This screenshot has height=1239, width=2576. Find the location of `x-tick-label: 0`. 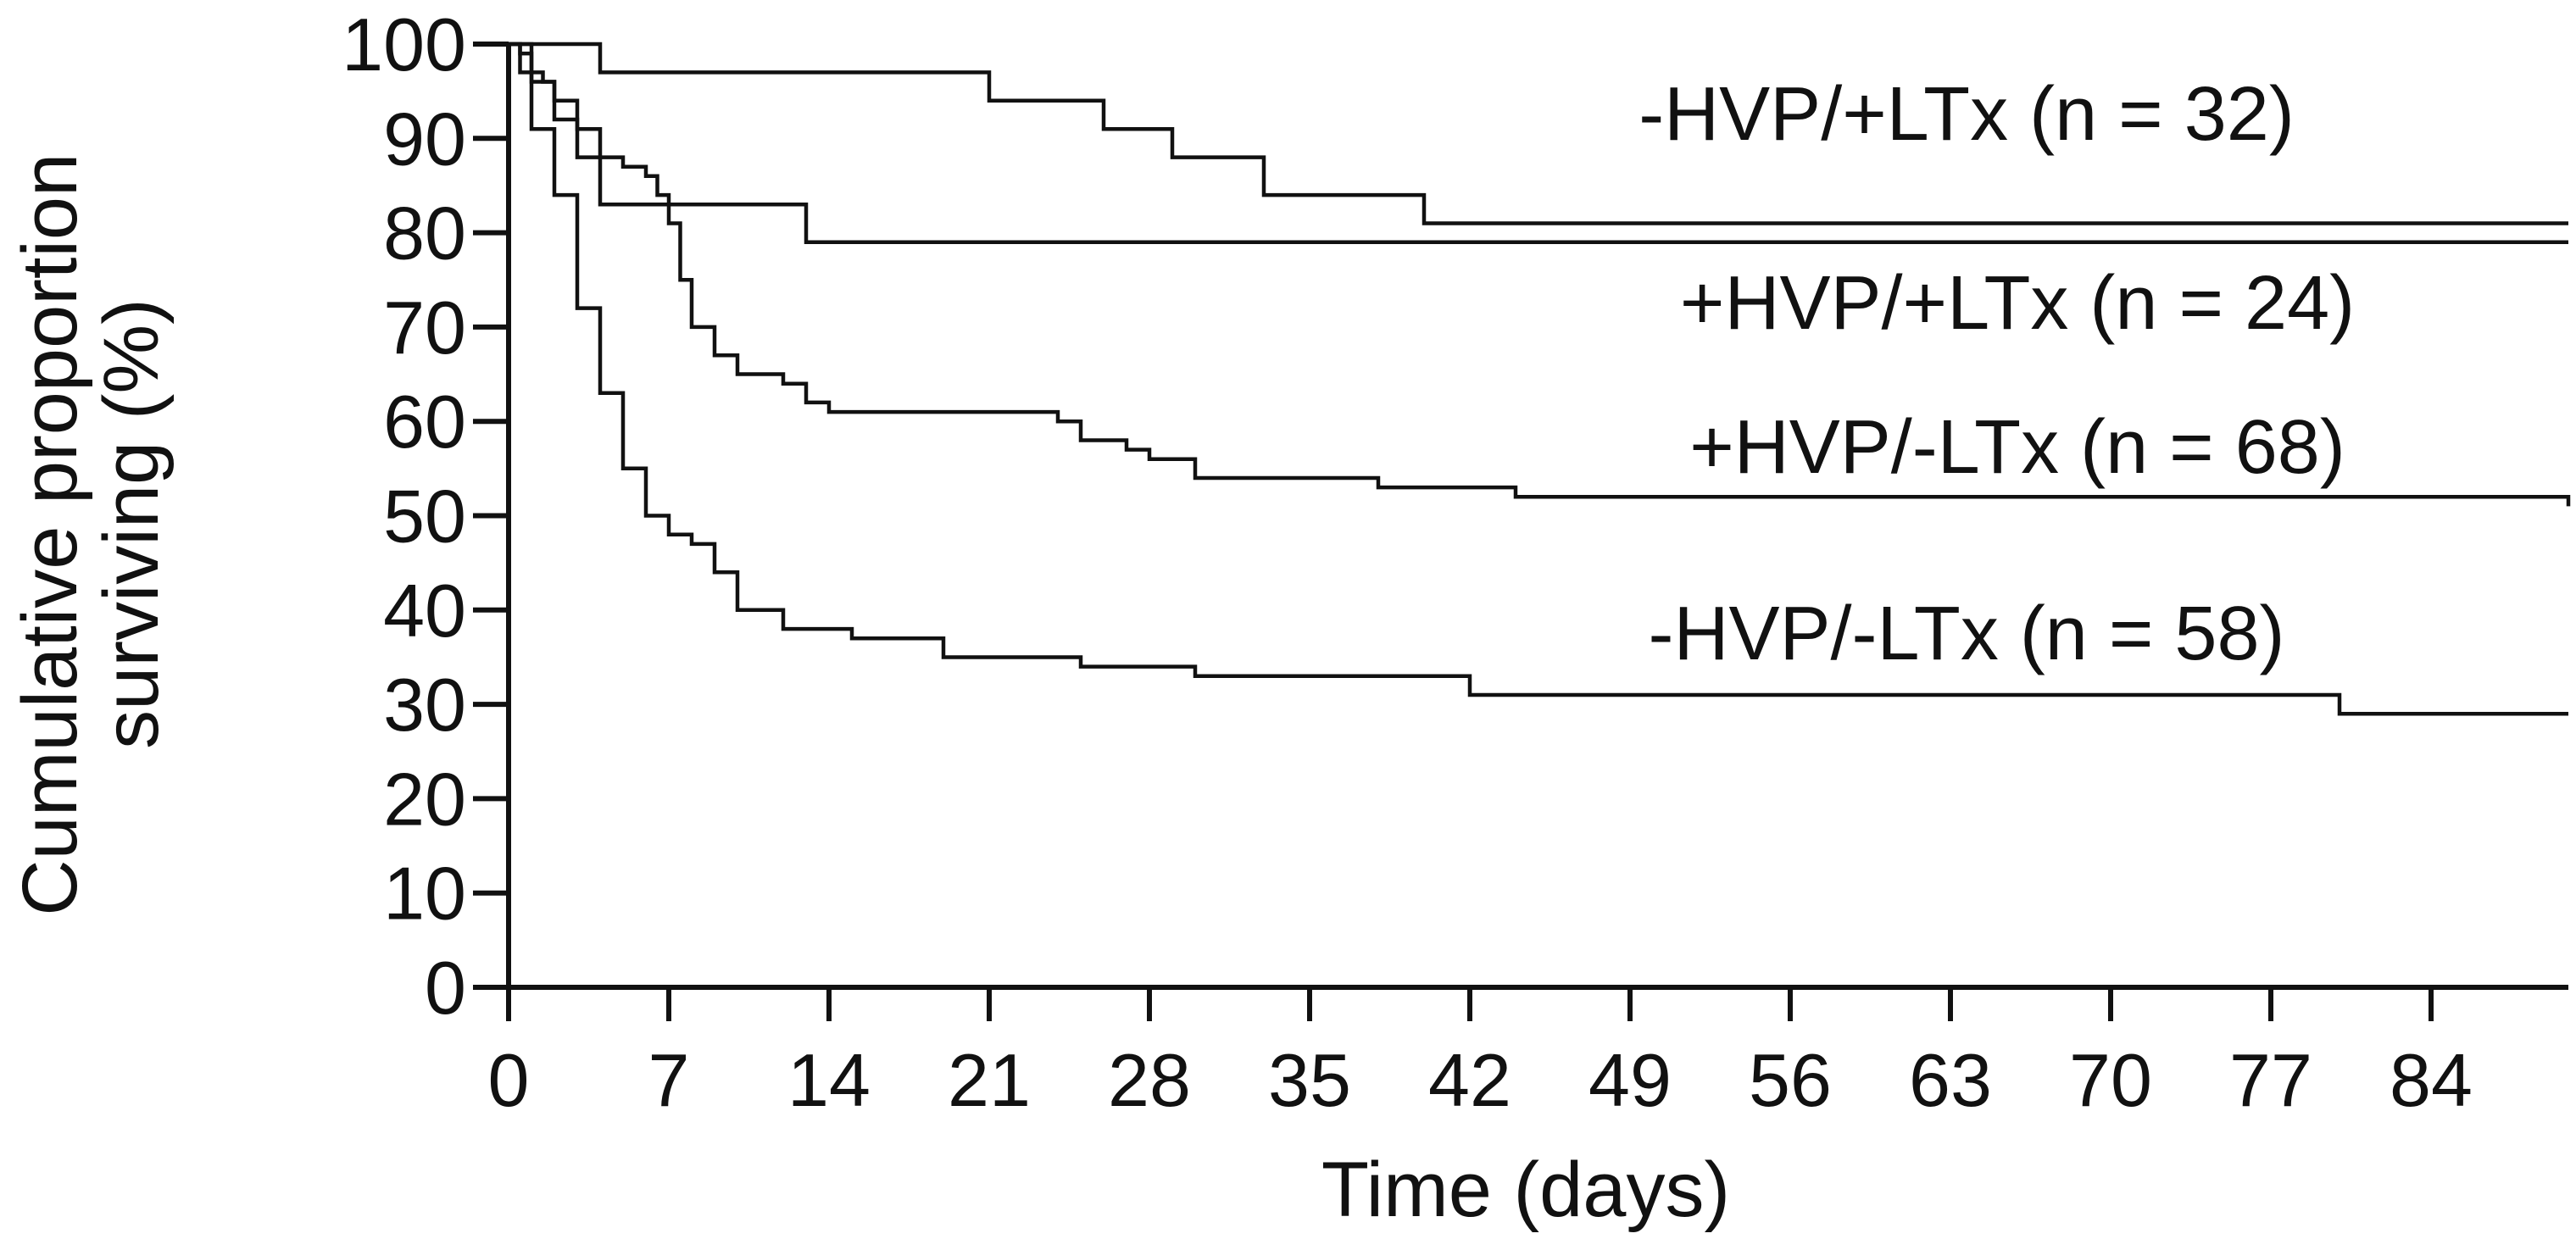

x-tick-label: 0 is located at coordinates (509, 1080).